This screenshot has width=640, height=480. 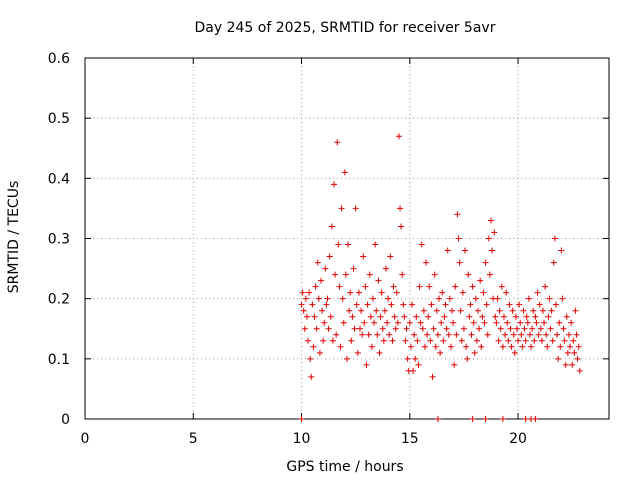 What do you see at coordinates (59, 240) in the screenshot?
I see `y-tick-label: 0.3` at bounding box center [59, 240].